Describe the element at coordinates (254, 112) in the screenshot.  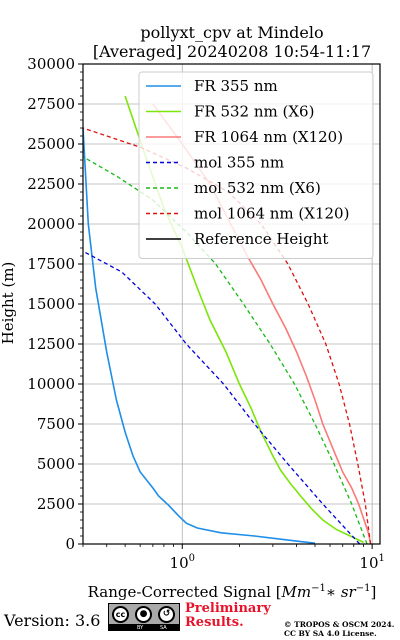
I see `legend-label-1: FR 532 nm (X6)` at that location.